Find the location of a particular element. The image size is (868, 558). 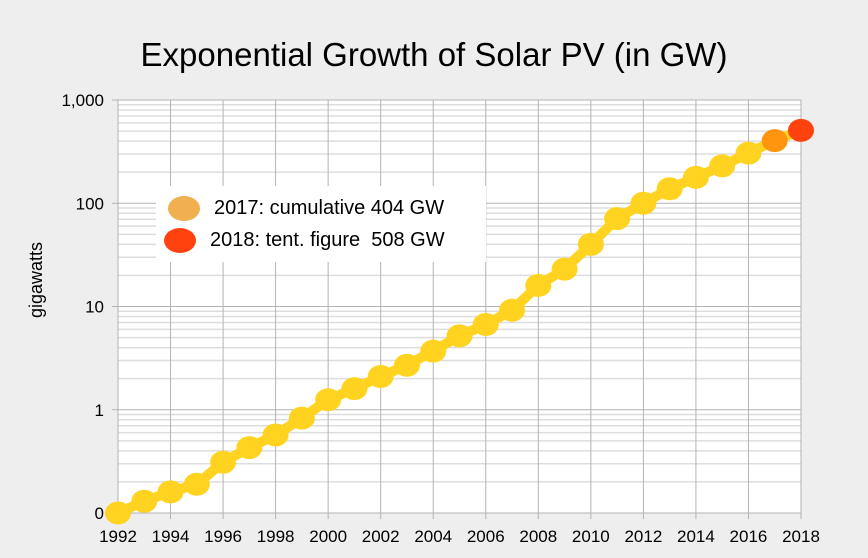

legend-label: 2018: tent. figure 508 GW is located at coordinates (327, 240).